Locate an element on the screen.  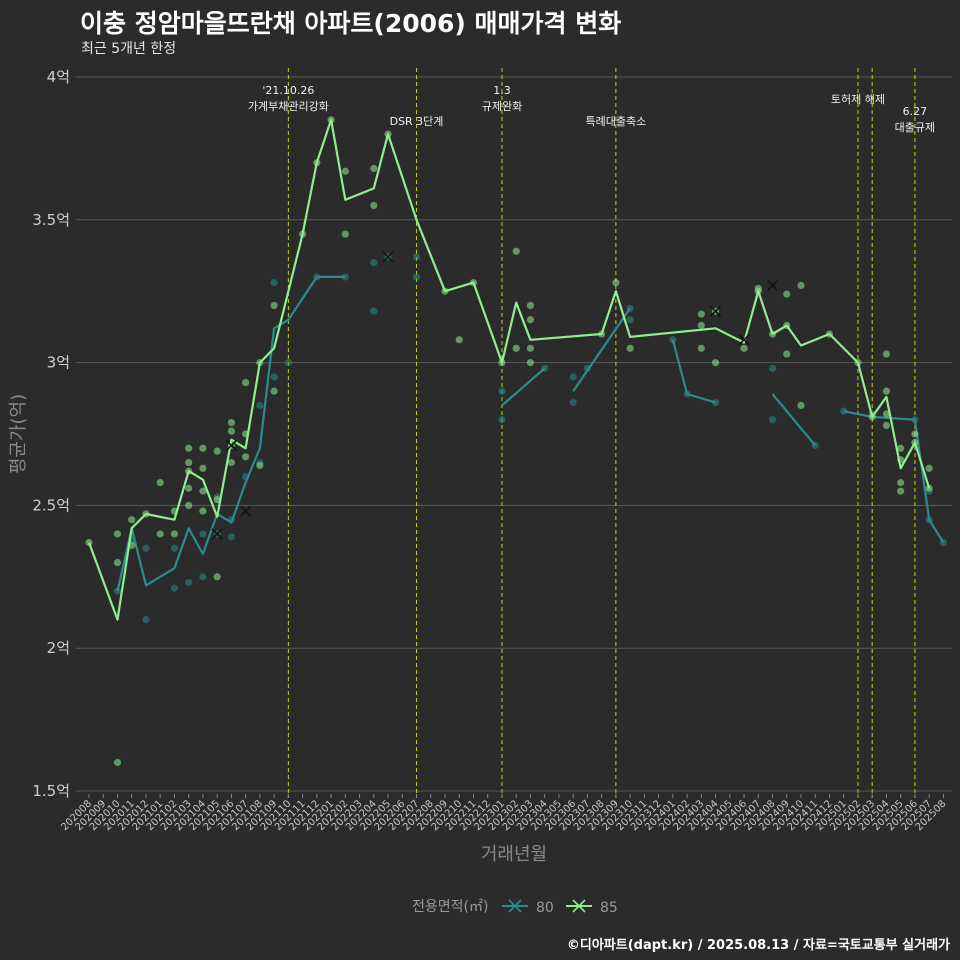
chart-subtitle: 최근 5개년 한정 is located at coordinates (129, 49).